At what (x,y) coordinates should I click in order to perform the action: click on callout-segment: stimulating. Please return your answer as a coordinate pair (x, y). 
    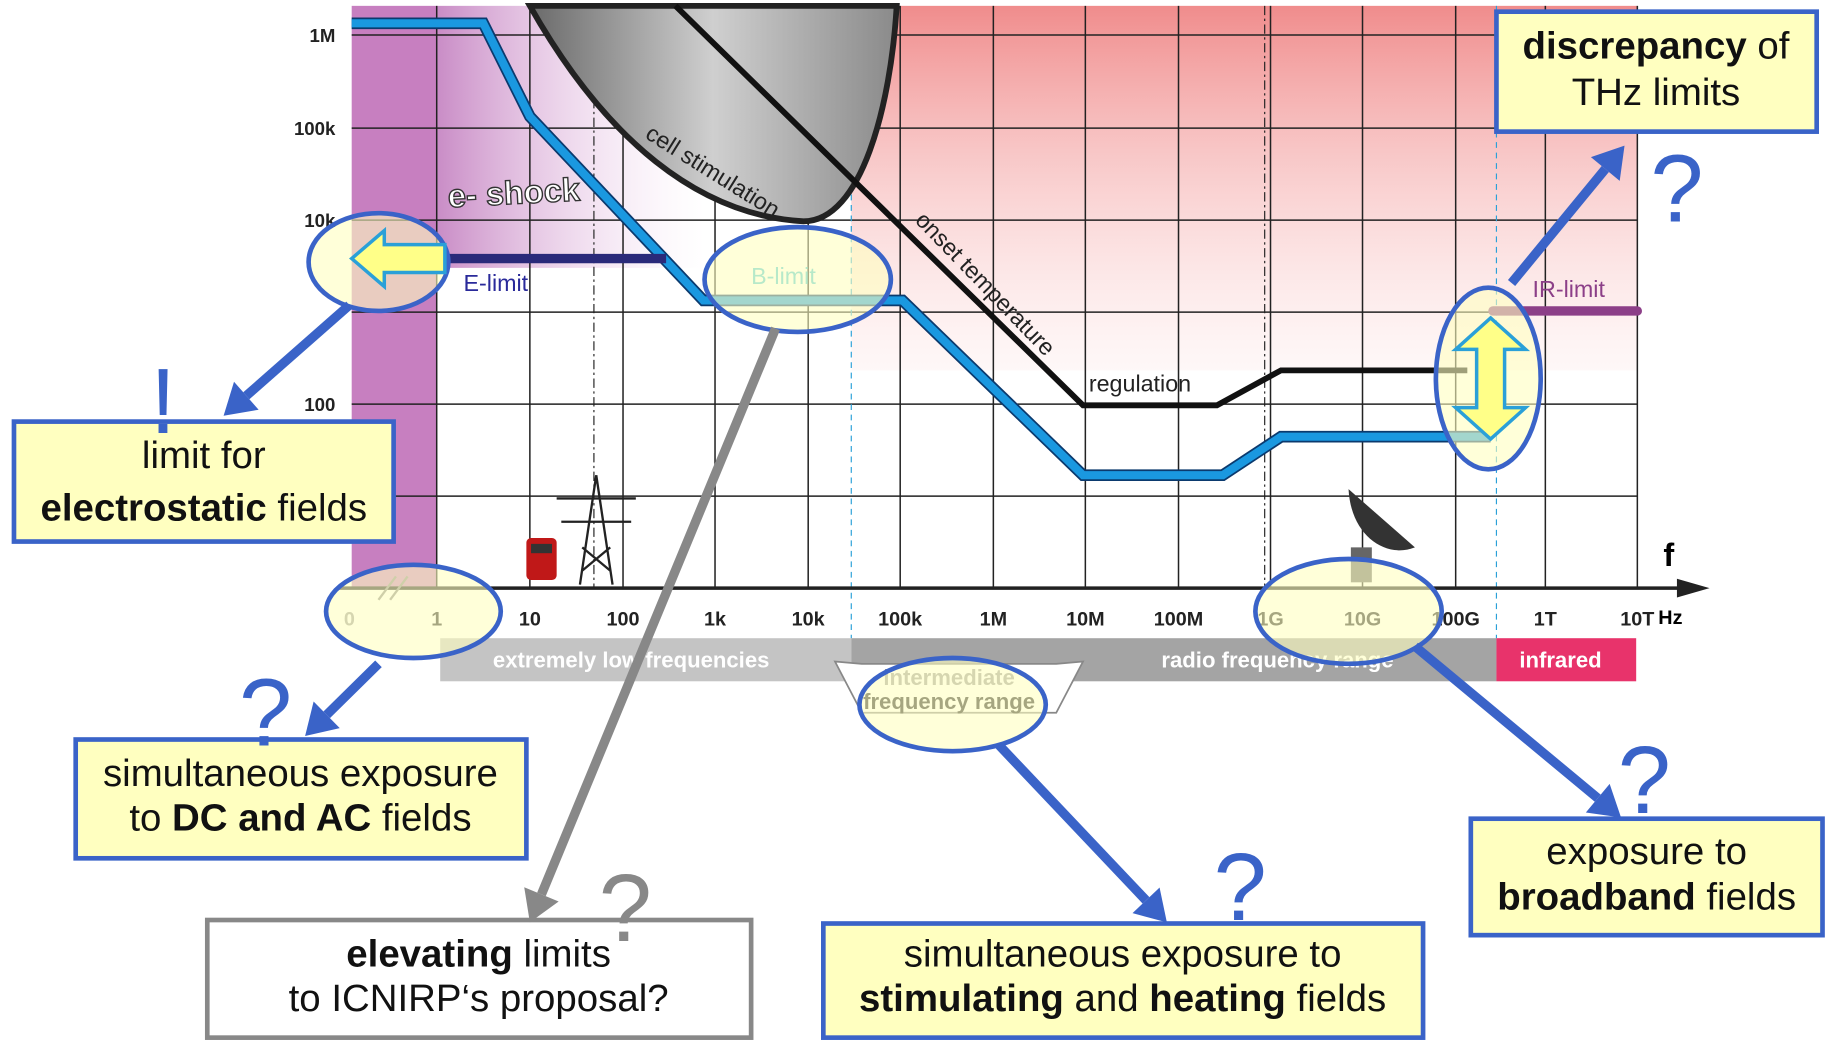
    Looking at the image, I should click on (961, 998).